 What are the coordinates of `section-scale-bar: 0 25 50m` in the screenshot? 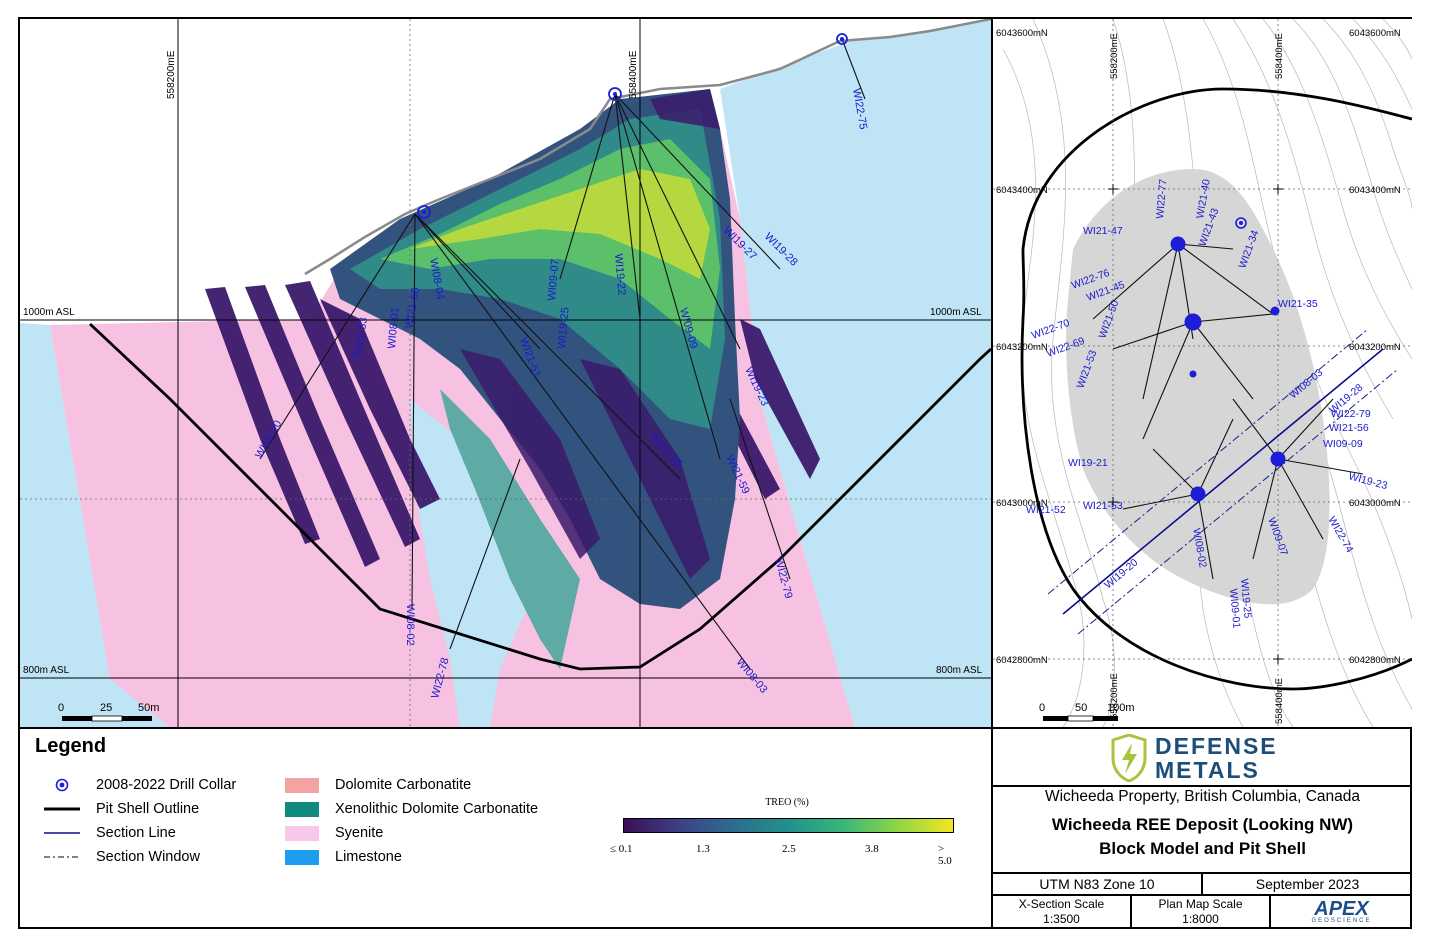 It's located at (108, 712).